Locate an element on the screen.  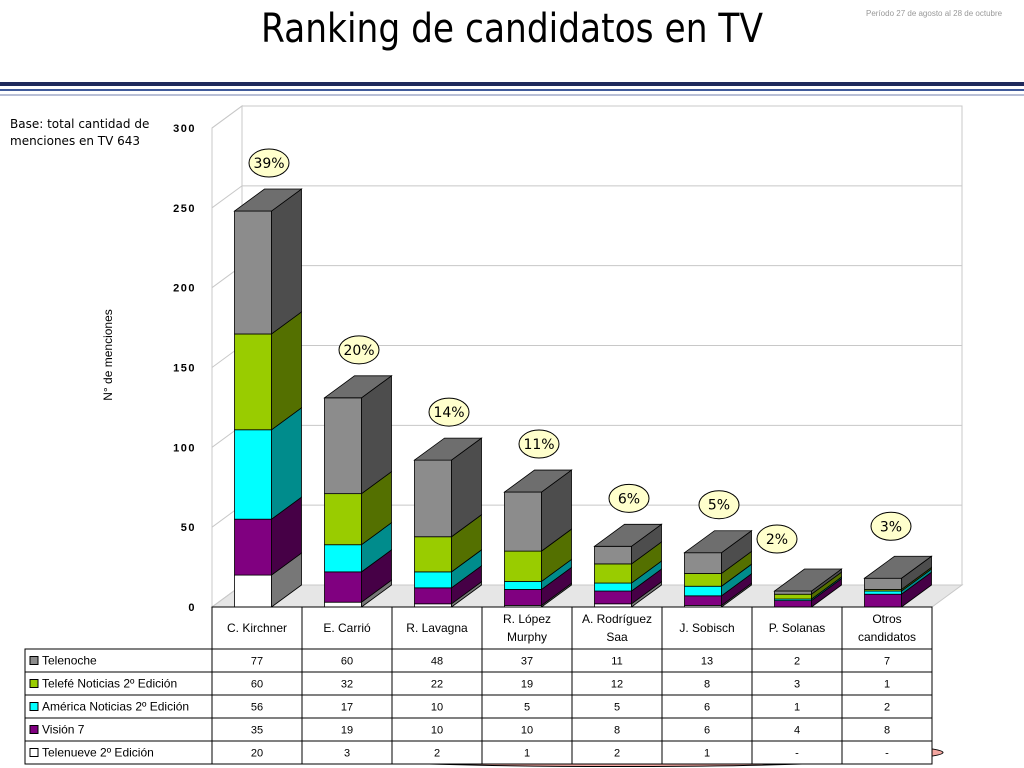
y-tick-label: 200 is located at coordinates (184, 289).